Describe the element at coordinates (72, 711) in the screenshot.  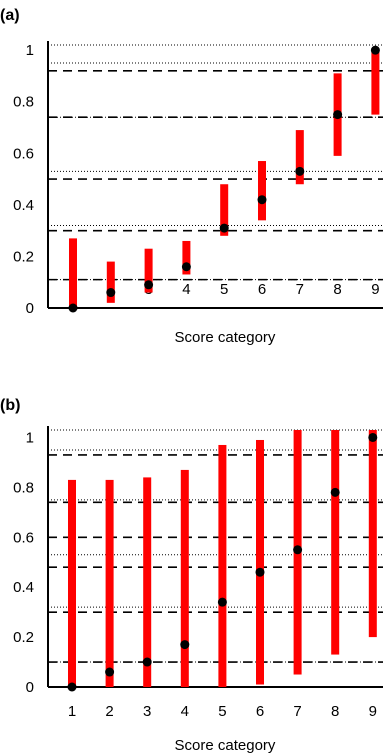
I see `x-tick-label-0: 1` at that location.